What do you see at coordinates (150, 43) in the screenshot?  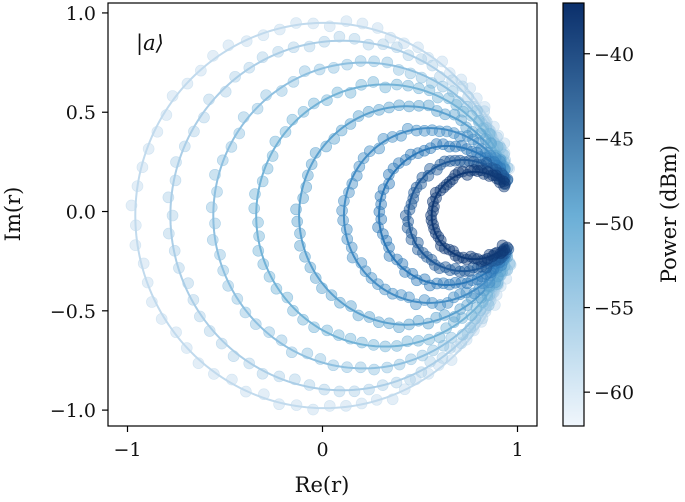 I see `state-annotation: |a⟩` at bounding box center [150, 43].